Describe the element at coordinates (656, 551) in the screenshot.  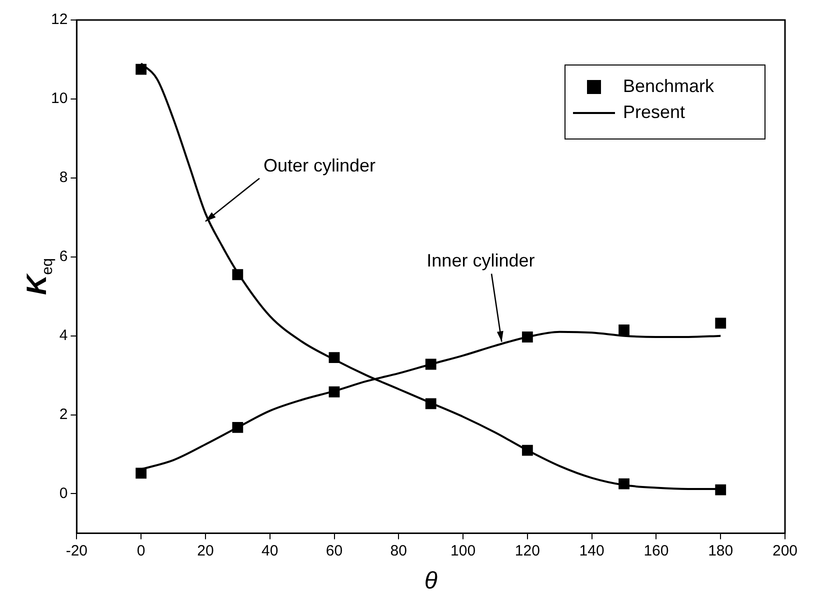
I see `x-tick-label: 160` at that location.